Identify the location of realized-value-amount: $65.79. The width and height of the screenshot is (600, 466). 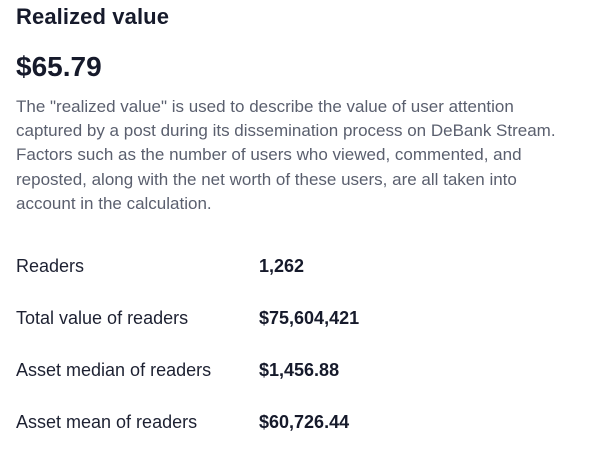
(59, 66).